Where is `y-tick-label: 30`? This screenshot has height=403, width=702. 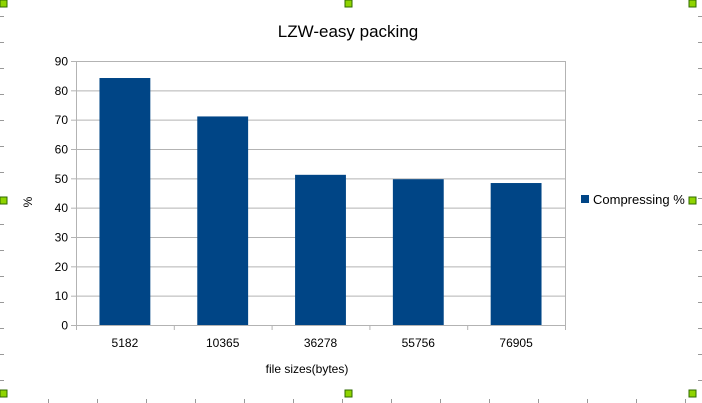
y-tick-label: 30 is located at coordinates (62, 238).